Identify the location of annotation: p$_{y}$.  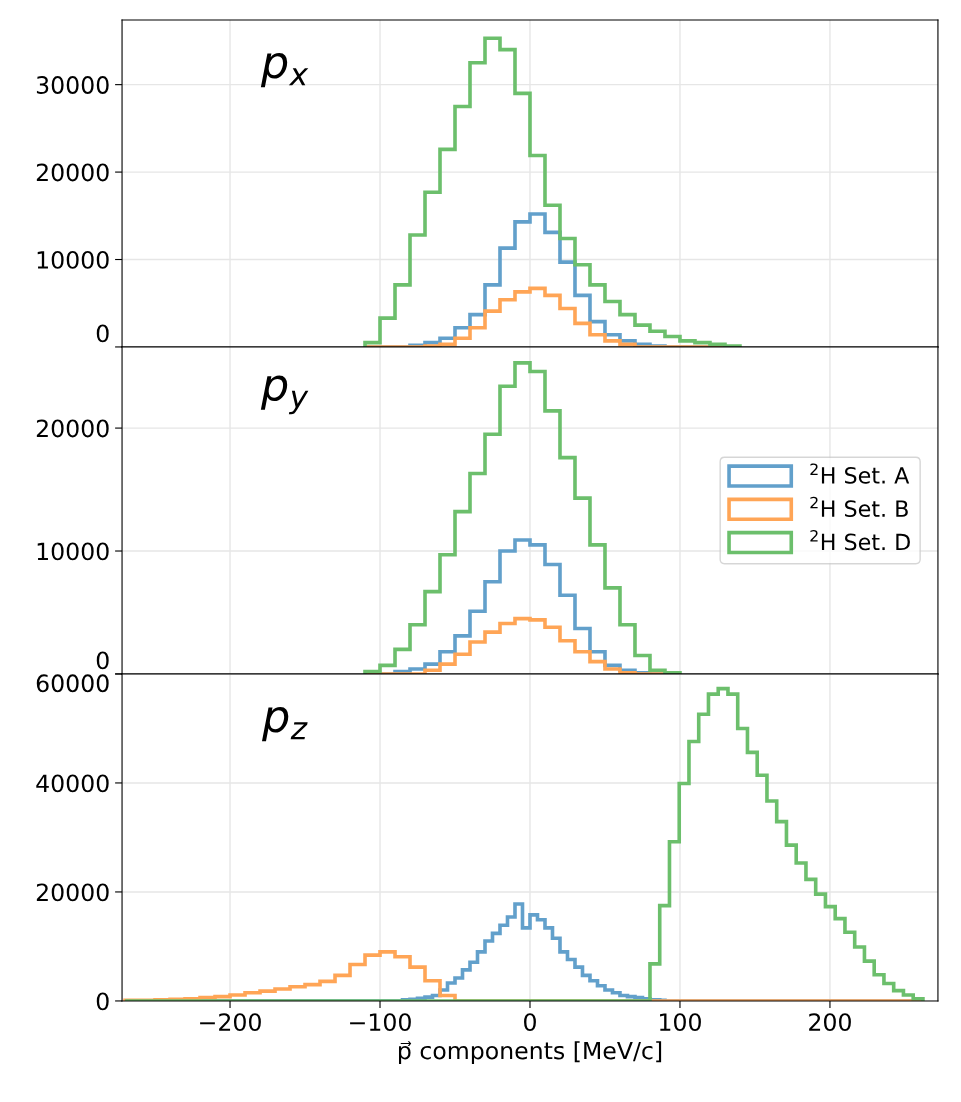
(284, 395).